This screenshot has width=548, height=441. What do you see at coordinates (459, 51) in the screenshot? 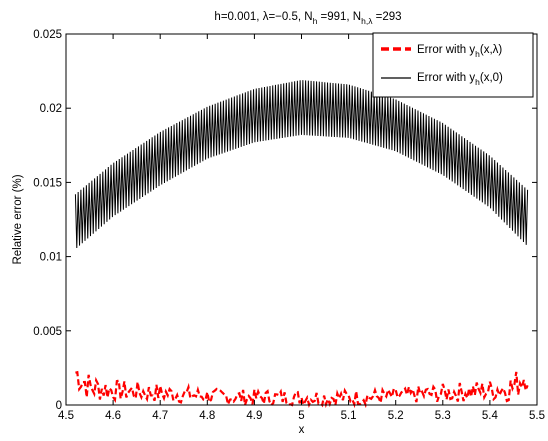
I see `legend-label-series-1: Error with yh(x,λ)` at bounding box center [459, 51].